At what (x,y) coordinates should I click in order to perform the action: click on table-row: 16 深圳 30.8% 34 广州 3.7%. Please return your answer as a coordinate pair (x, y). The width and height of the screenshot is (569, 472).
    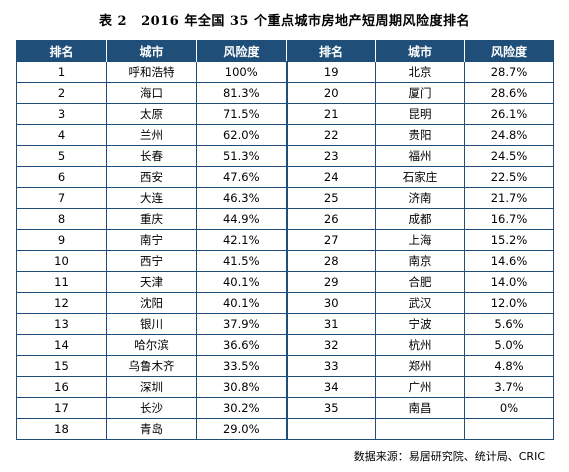
    Looking at the image, I should click on (285, 387).